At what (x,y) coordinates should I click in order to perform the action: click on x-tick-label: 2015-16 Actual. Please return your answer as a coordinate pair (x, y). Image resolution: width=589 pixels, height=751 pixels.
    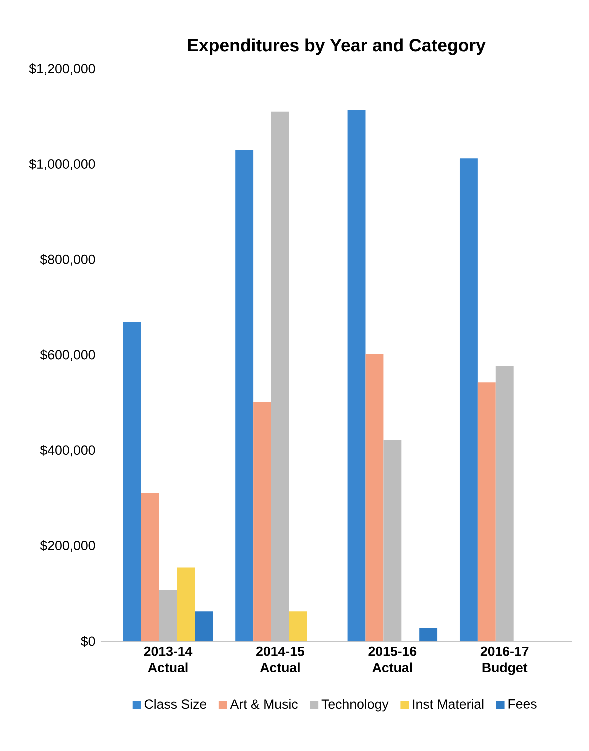
    Looking at the image, I should click on (392, 659).